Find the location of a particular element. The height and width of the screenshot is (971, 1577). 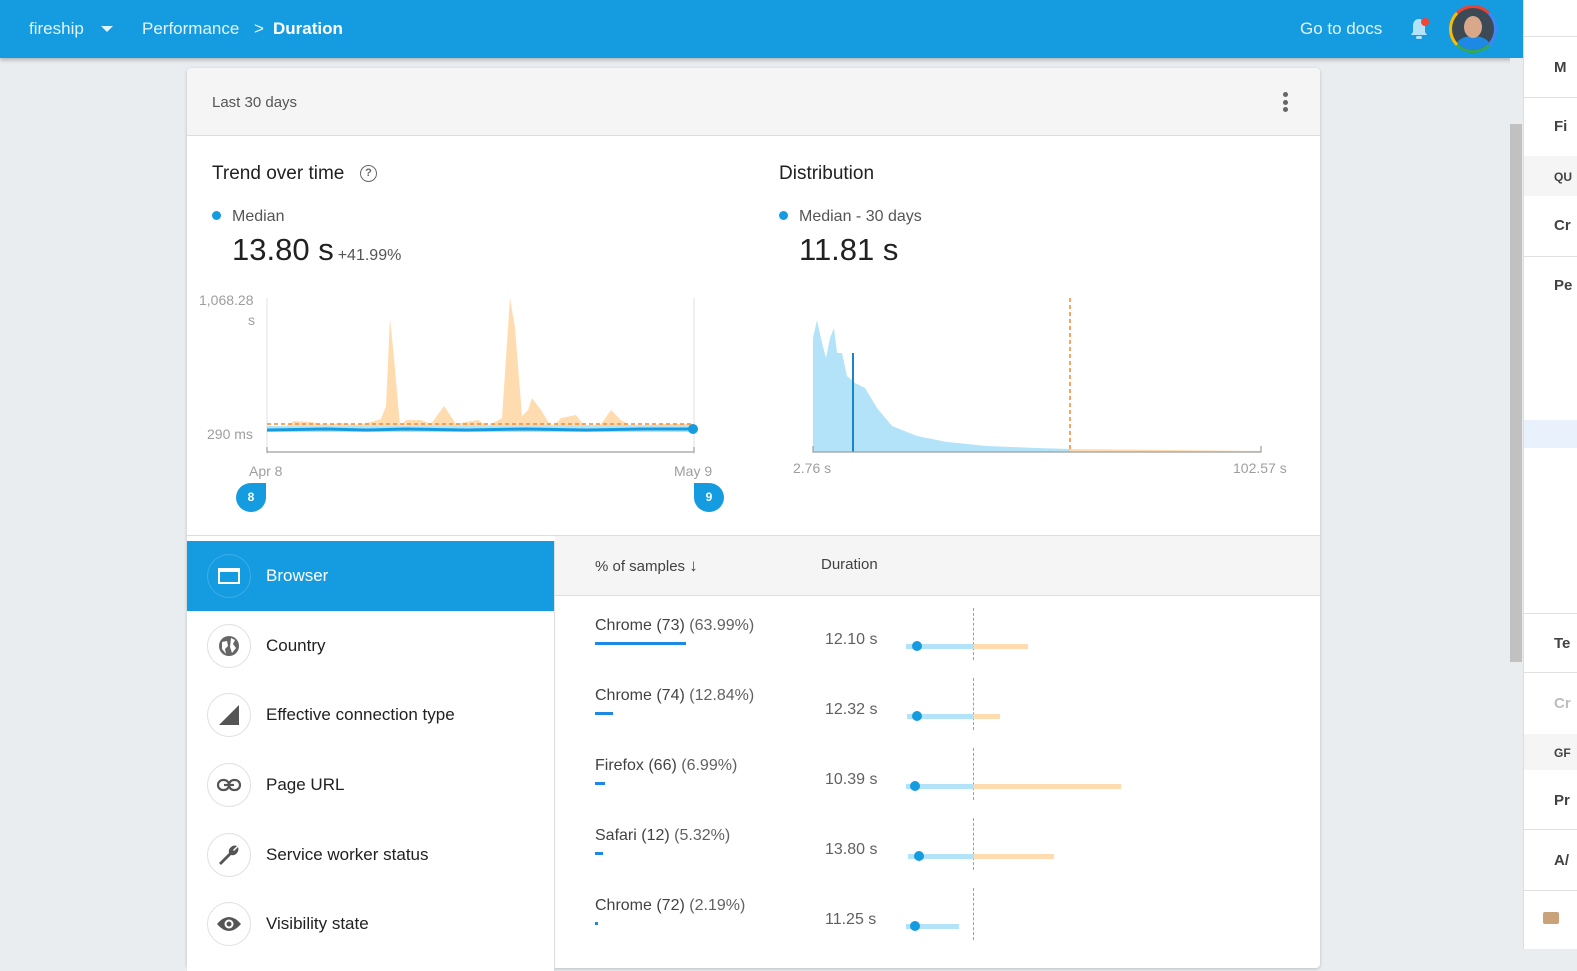

y-axis-min: 290 ms is located at coordinates (230, 434).